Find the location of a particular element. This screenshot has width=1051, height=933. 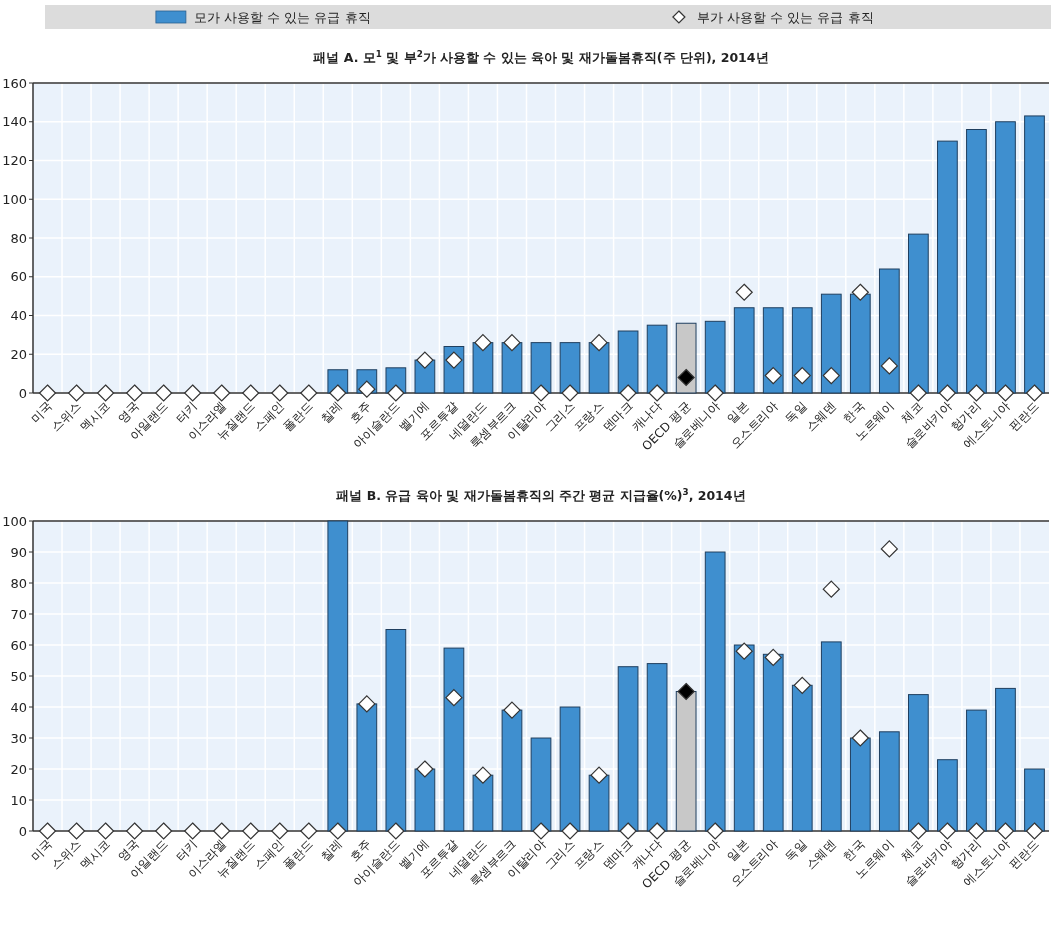

x-tick-label: 미국 is located at coordinates (41, 851).